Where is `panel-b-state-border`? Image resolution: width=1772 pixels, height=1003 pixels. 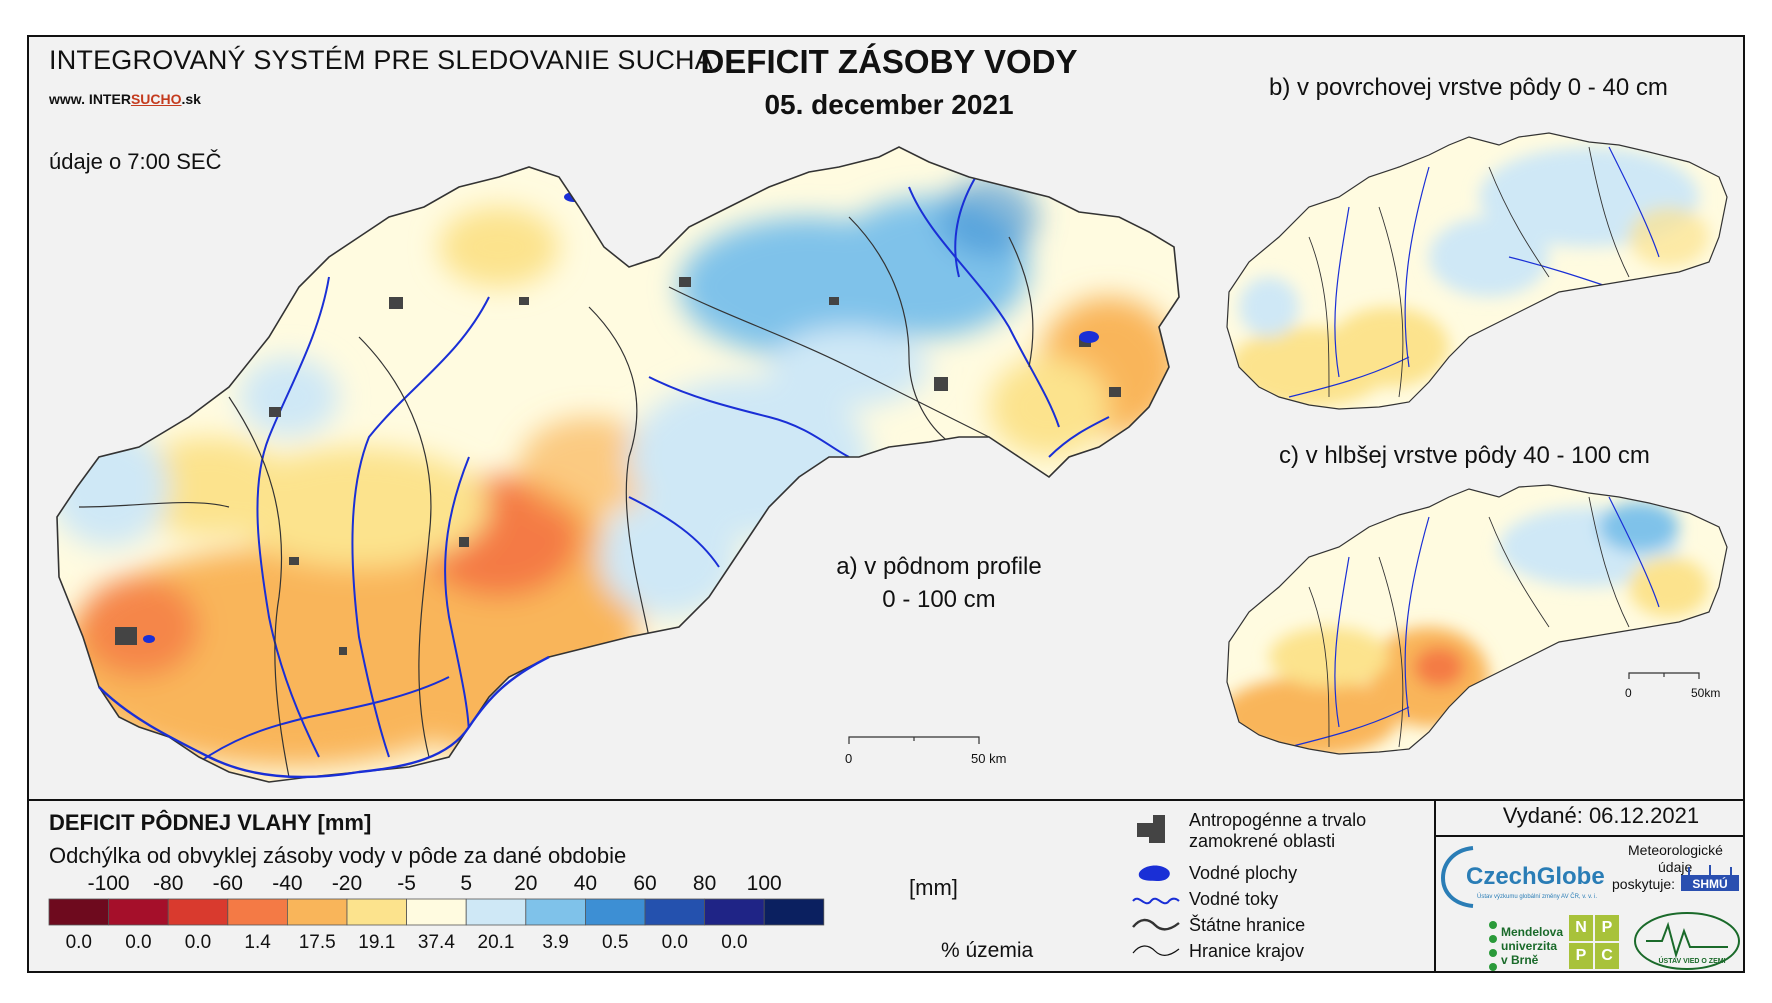
panel-b-state-border is located at coordinates (1477, 271).